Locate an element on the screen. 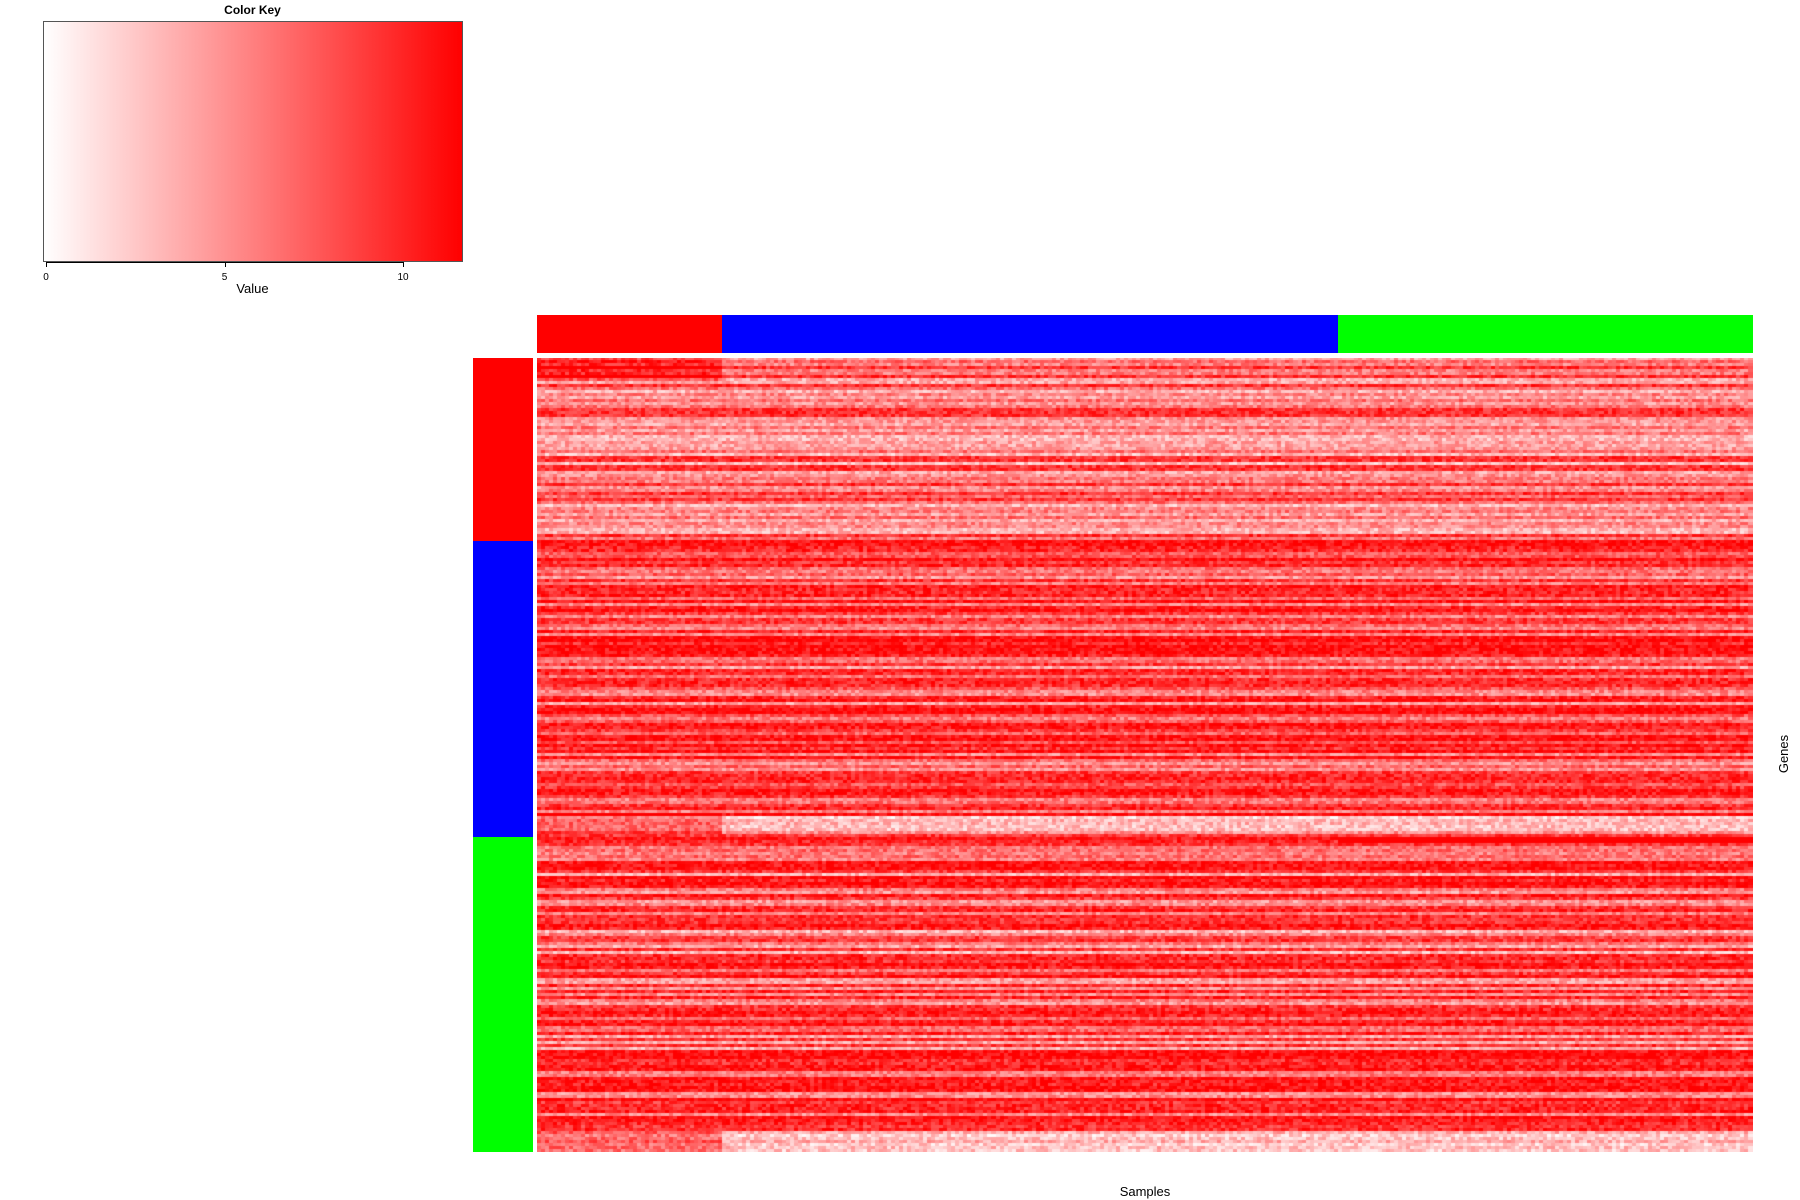 The image size is (1800, 1200). color-key-xlabel: Value is located at coordinates (252, 288).